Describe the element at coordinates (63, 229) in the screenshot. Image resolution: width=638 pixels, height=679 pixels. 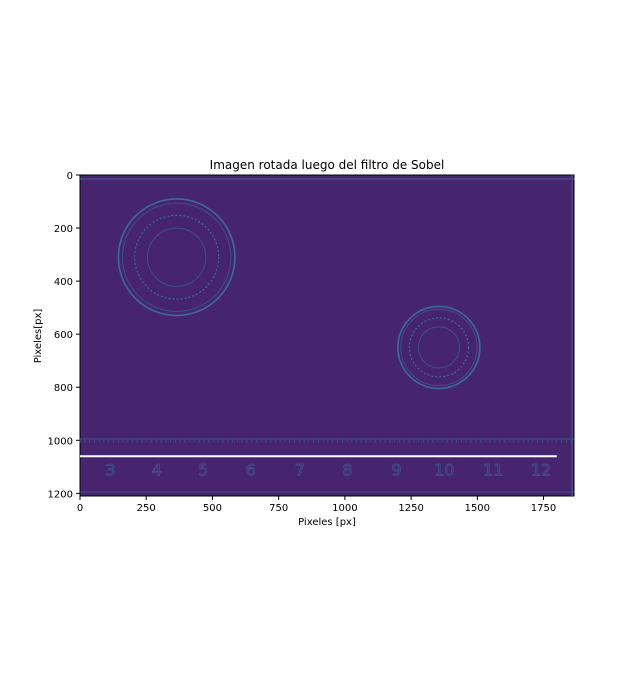
I see `y-tick-label: 200` at that location.